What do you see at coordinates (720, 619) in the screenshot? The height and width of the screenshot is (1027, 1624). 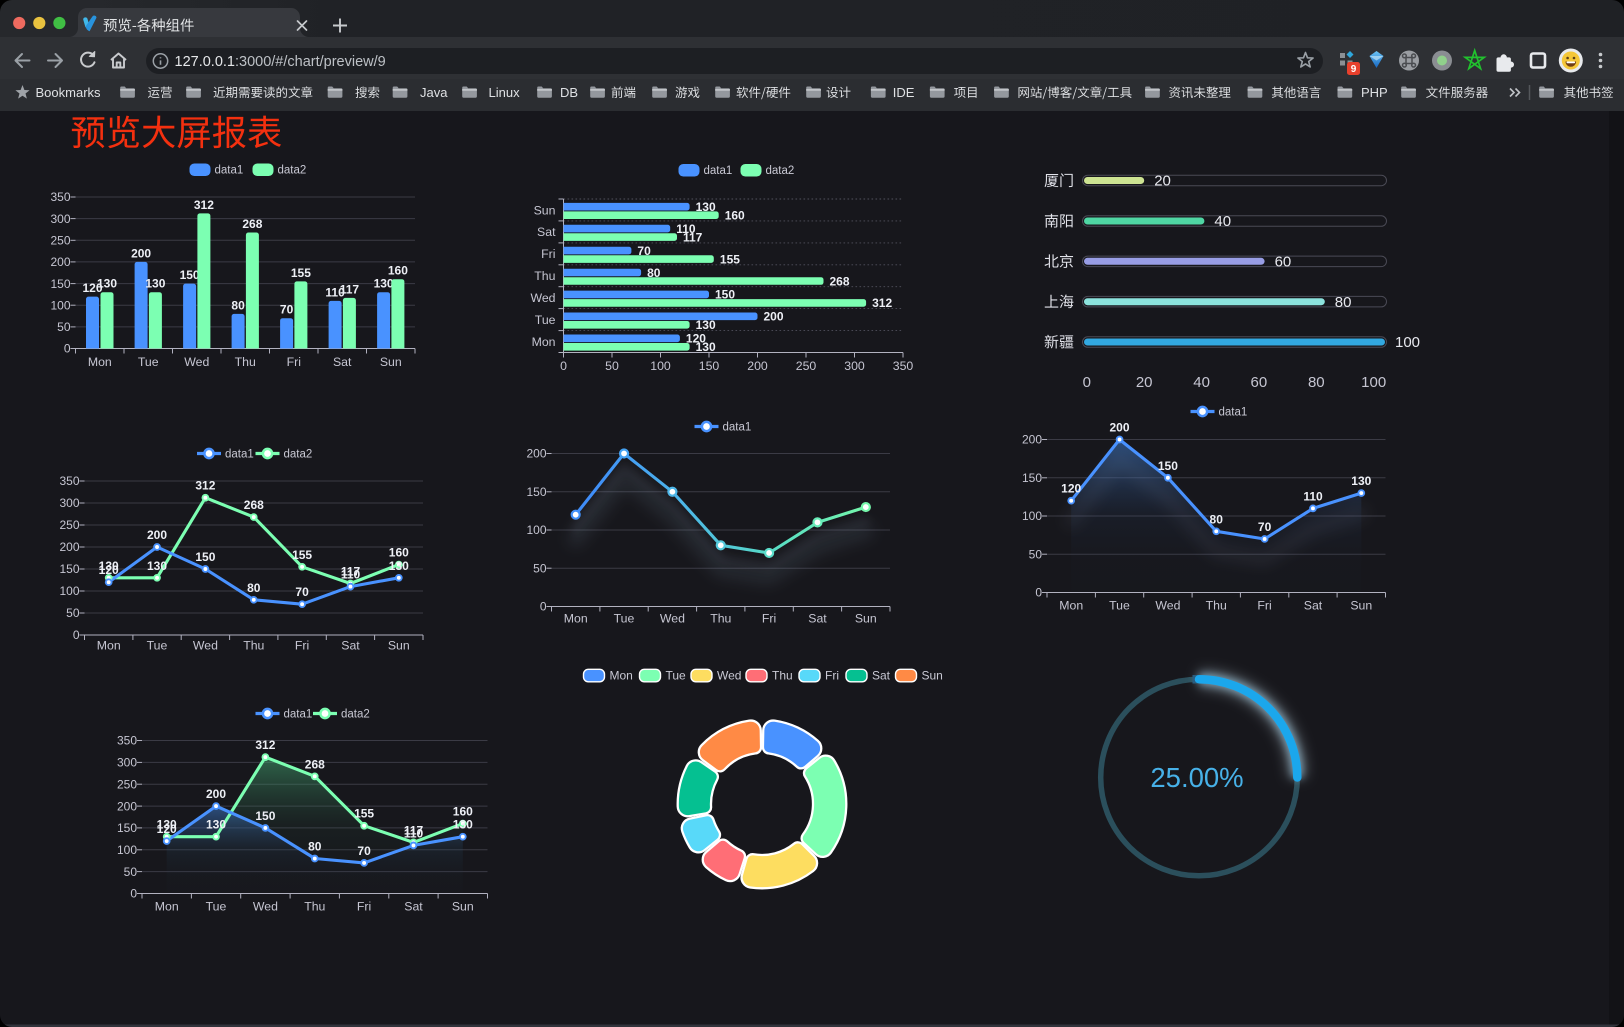 I see `svg-text: Thu` at bounding box center [720, 619].